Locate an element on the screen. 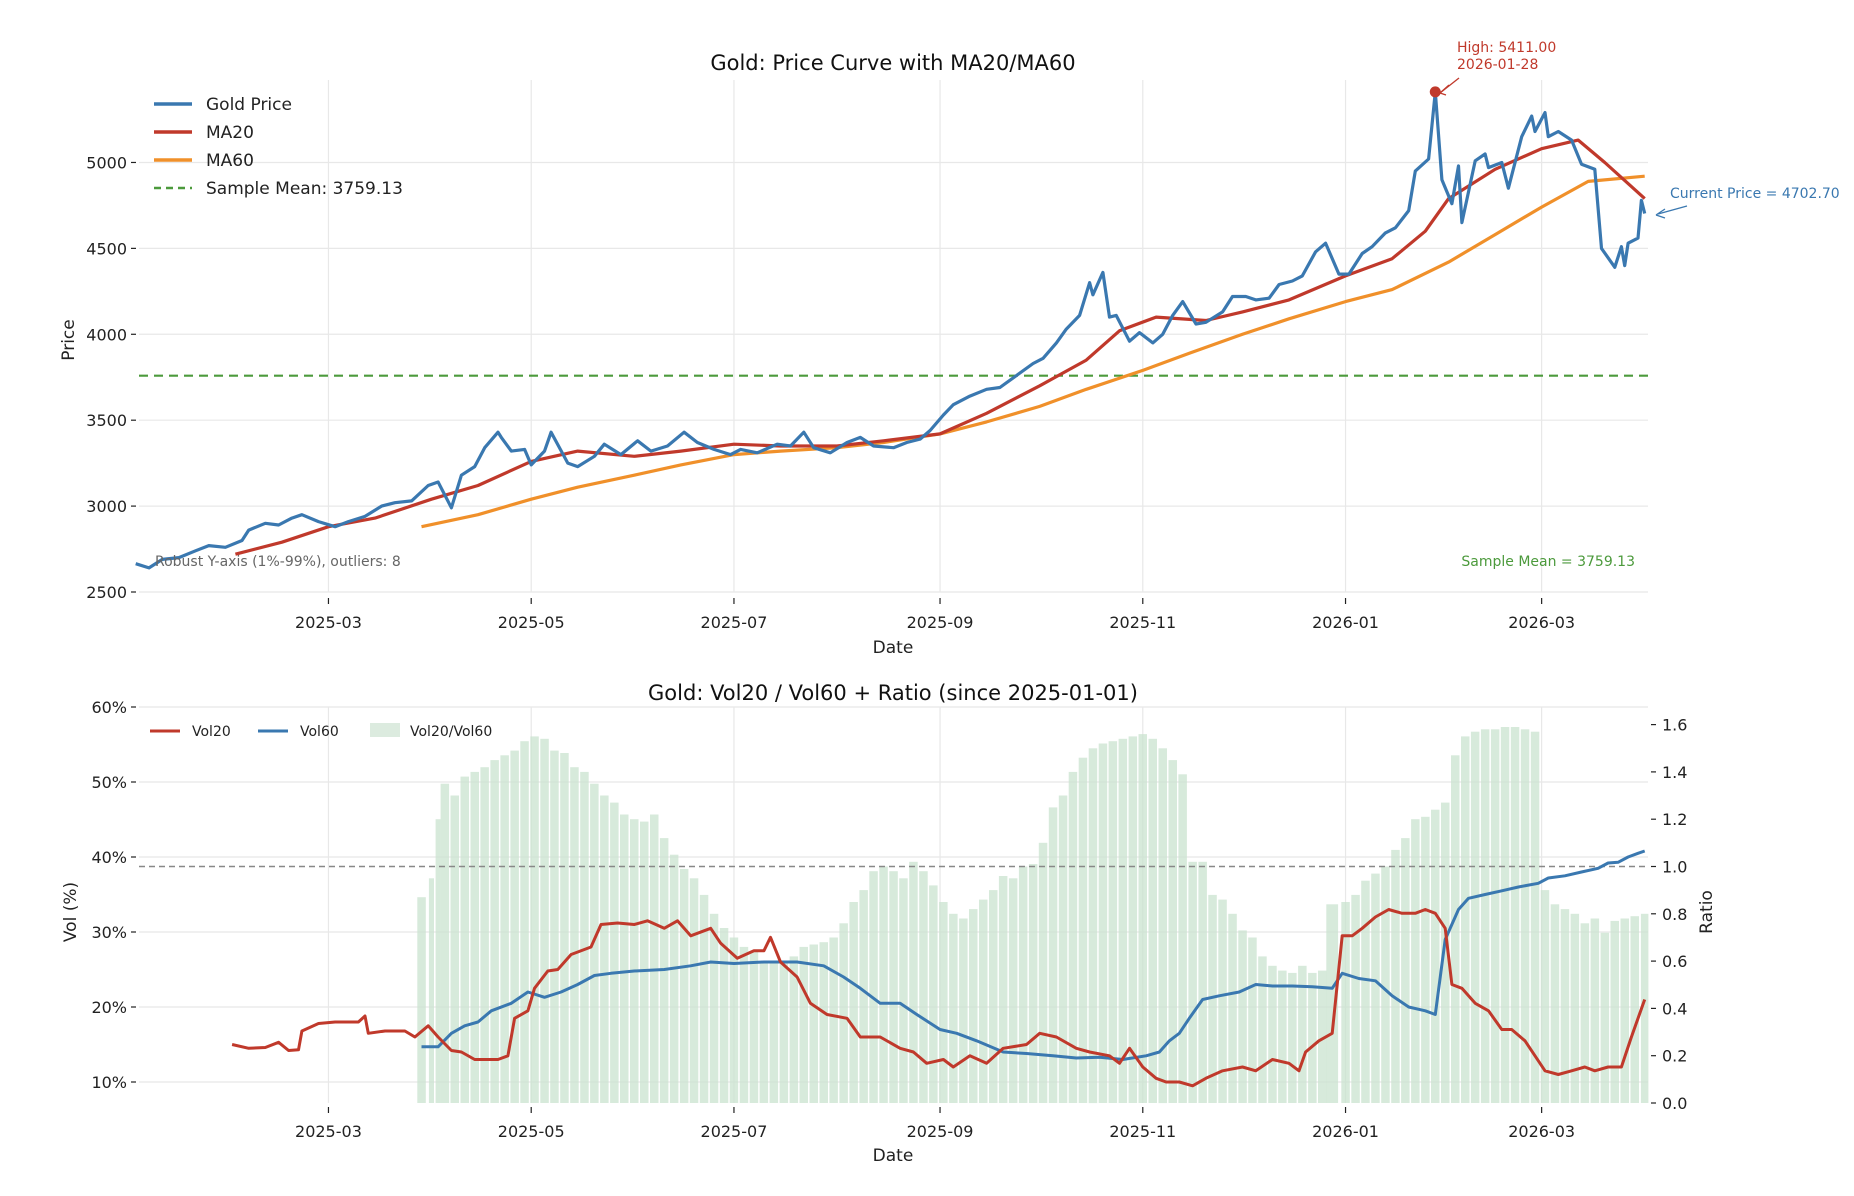  vol-xtick-label: 2026-03 is located at coordinates (1541, 1131).